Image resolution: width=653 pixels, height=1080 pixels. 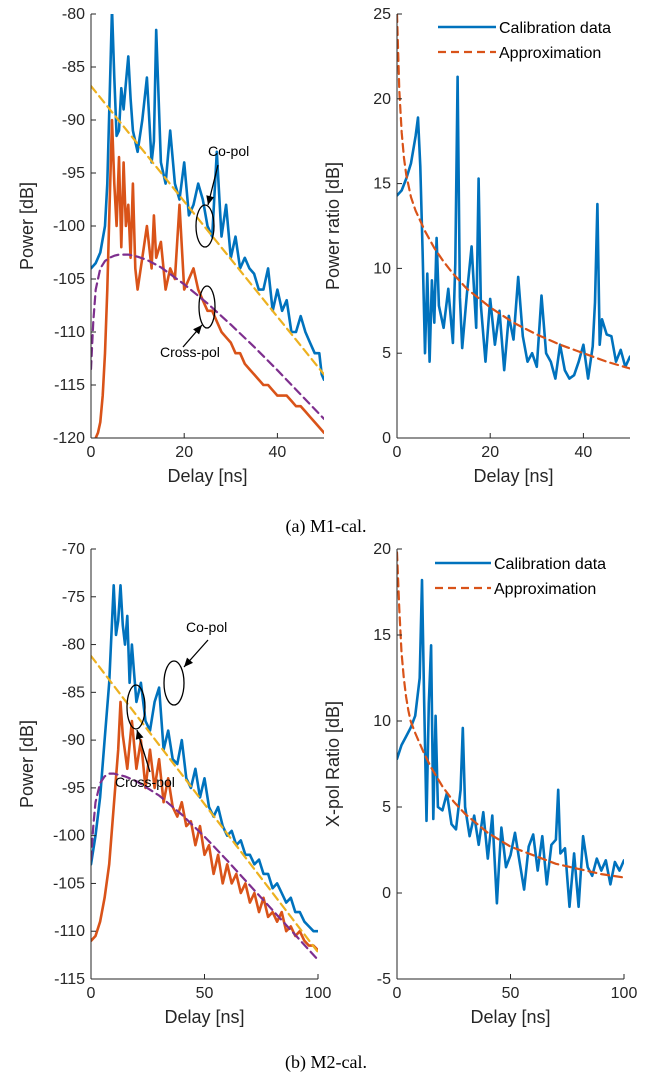 I want to click on y-axis-label: Power ratio [dB], so click(x=333, y=226).